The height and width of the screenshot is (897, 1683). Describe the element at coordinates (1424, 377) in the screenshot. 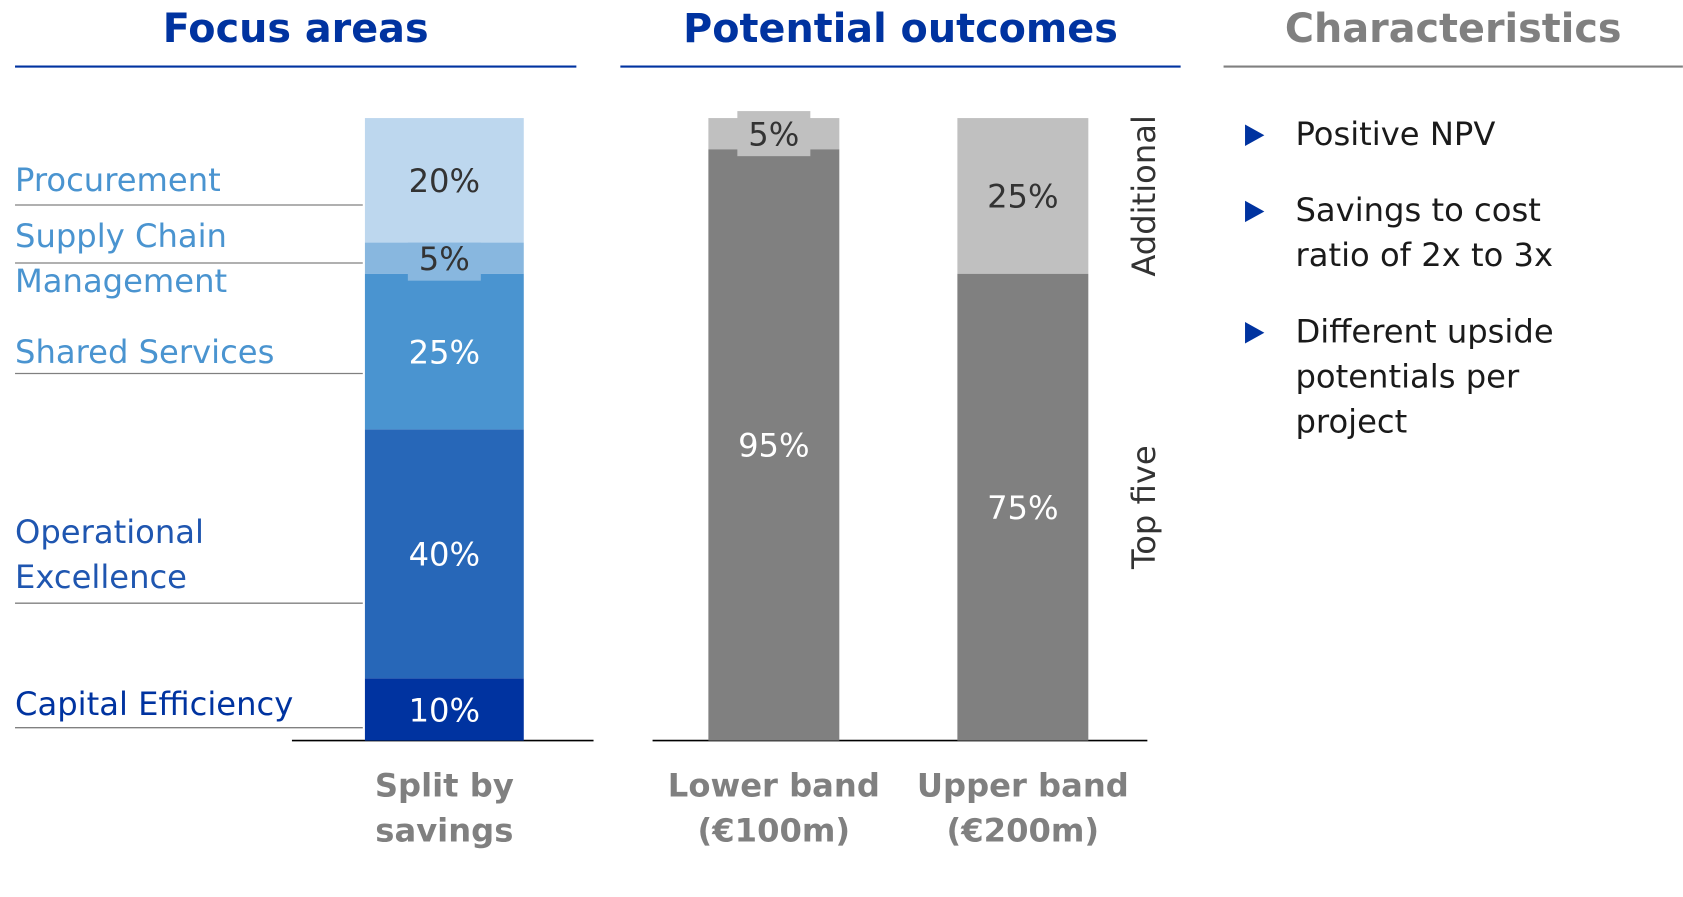

I see `bullet-text: Different upside potentials per project` at that location.